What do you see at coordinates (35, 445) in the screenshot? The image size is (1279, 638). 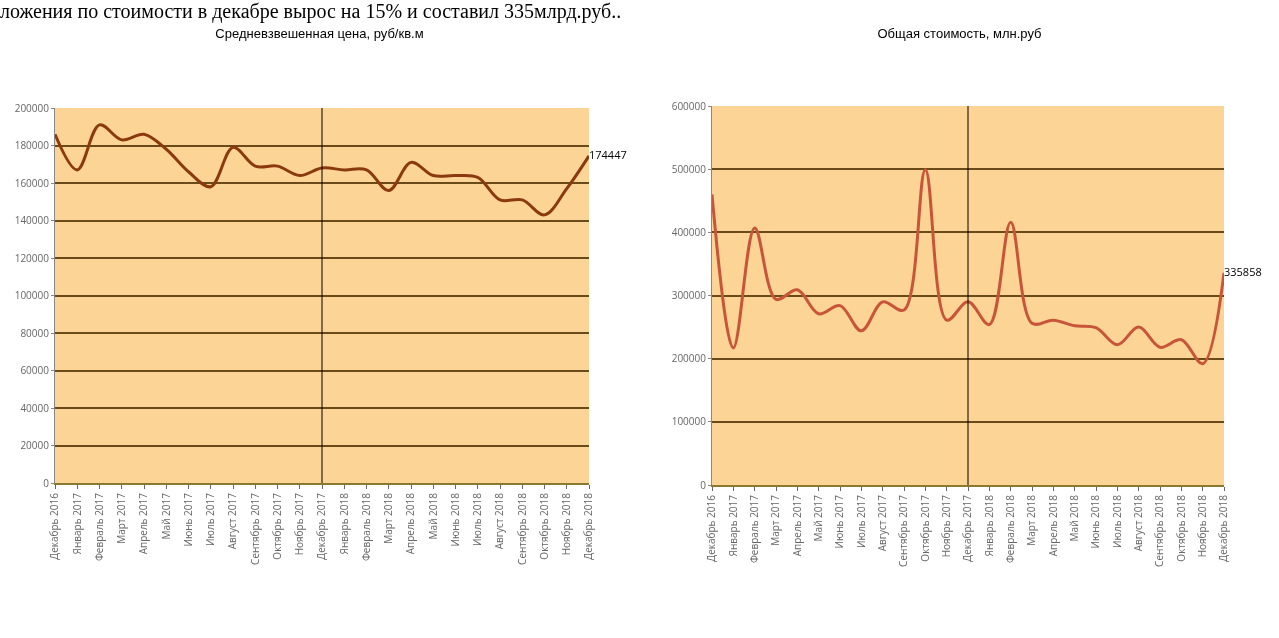 I see `y-tick-label: 20000` at bounding box center [35, 445].